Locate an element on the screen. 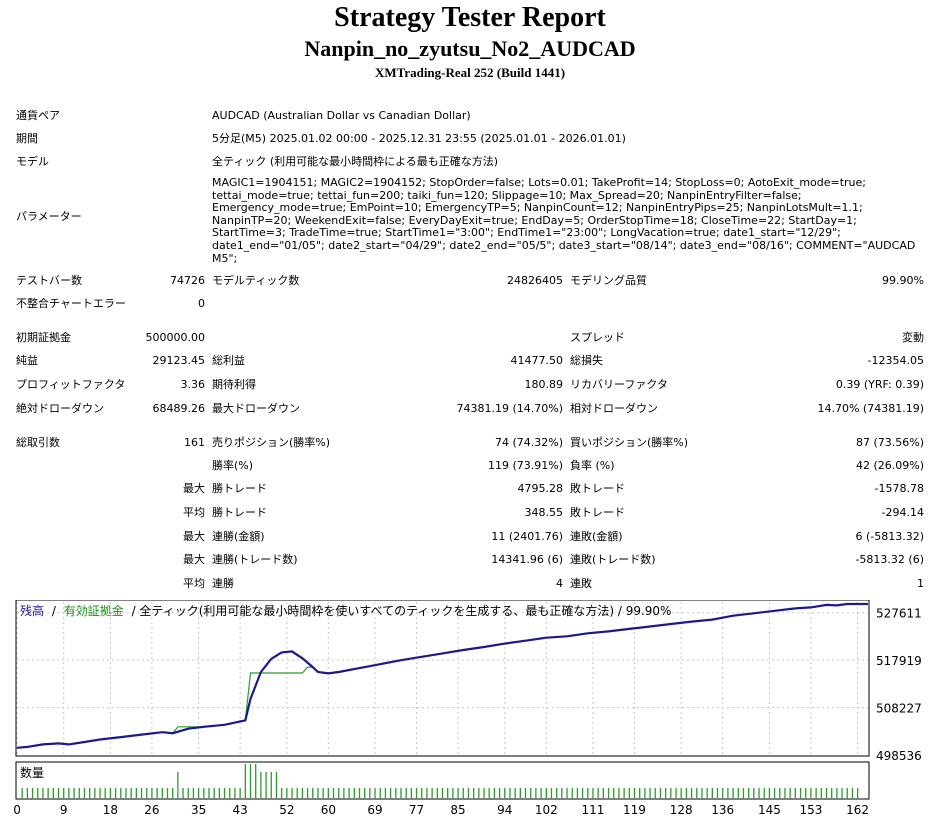  pf-value: 3.36 is located at coordinates (193, 384).